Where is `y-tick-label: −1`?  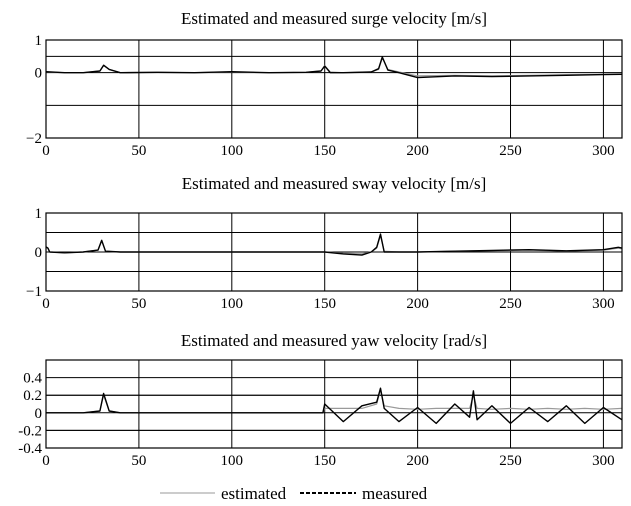
y-tick-label: −1 is located at coordinates (34, 292).